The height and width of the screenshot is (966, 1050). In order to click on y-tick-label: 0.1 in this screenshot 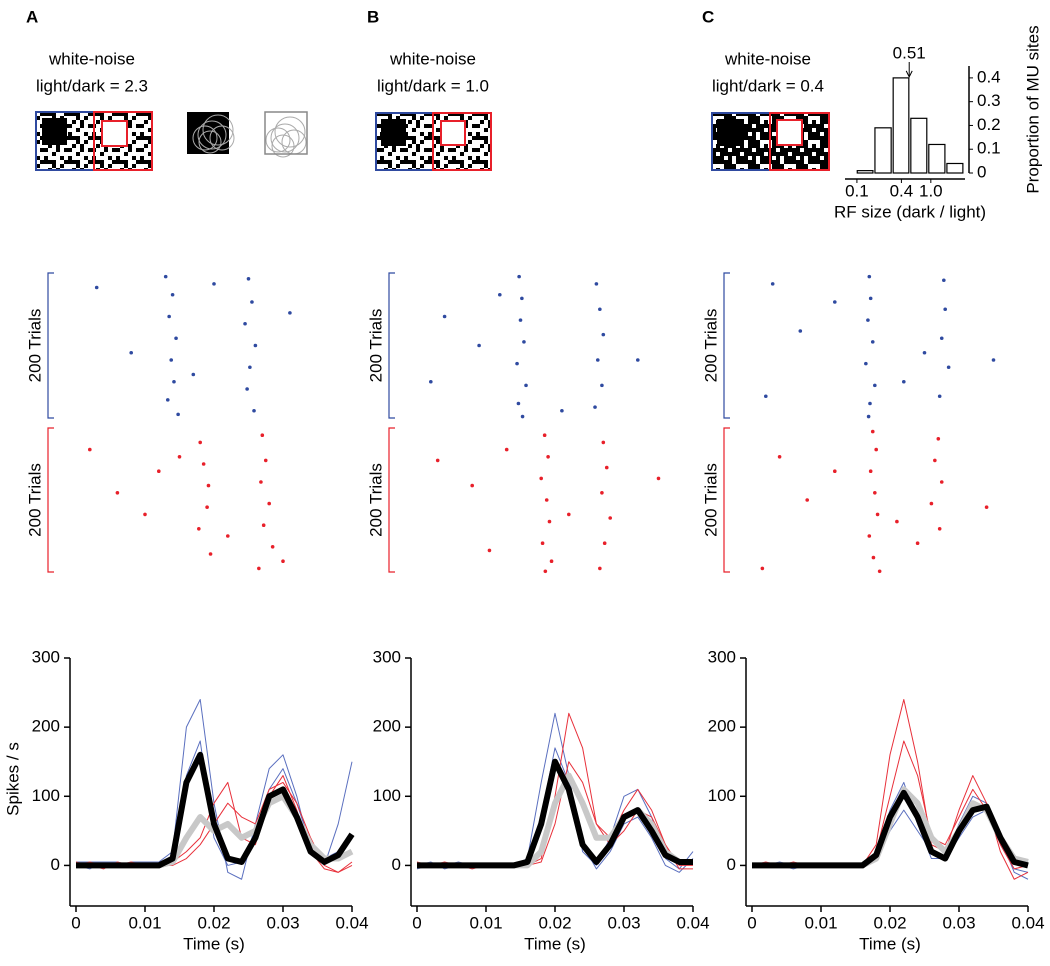, I will do `click(989, 148)`.